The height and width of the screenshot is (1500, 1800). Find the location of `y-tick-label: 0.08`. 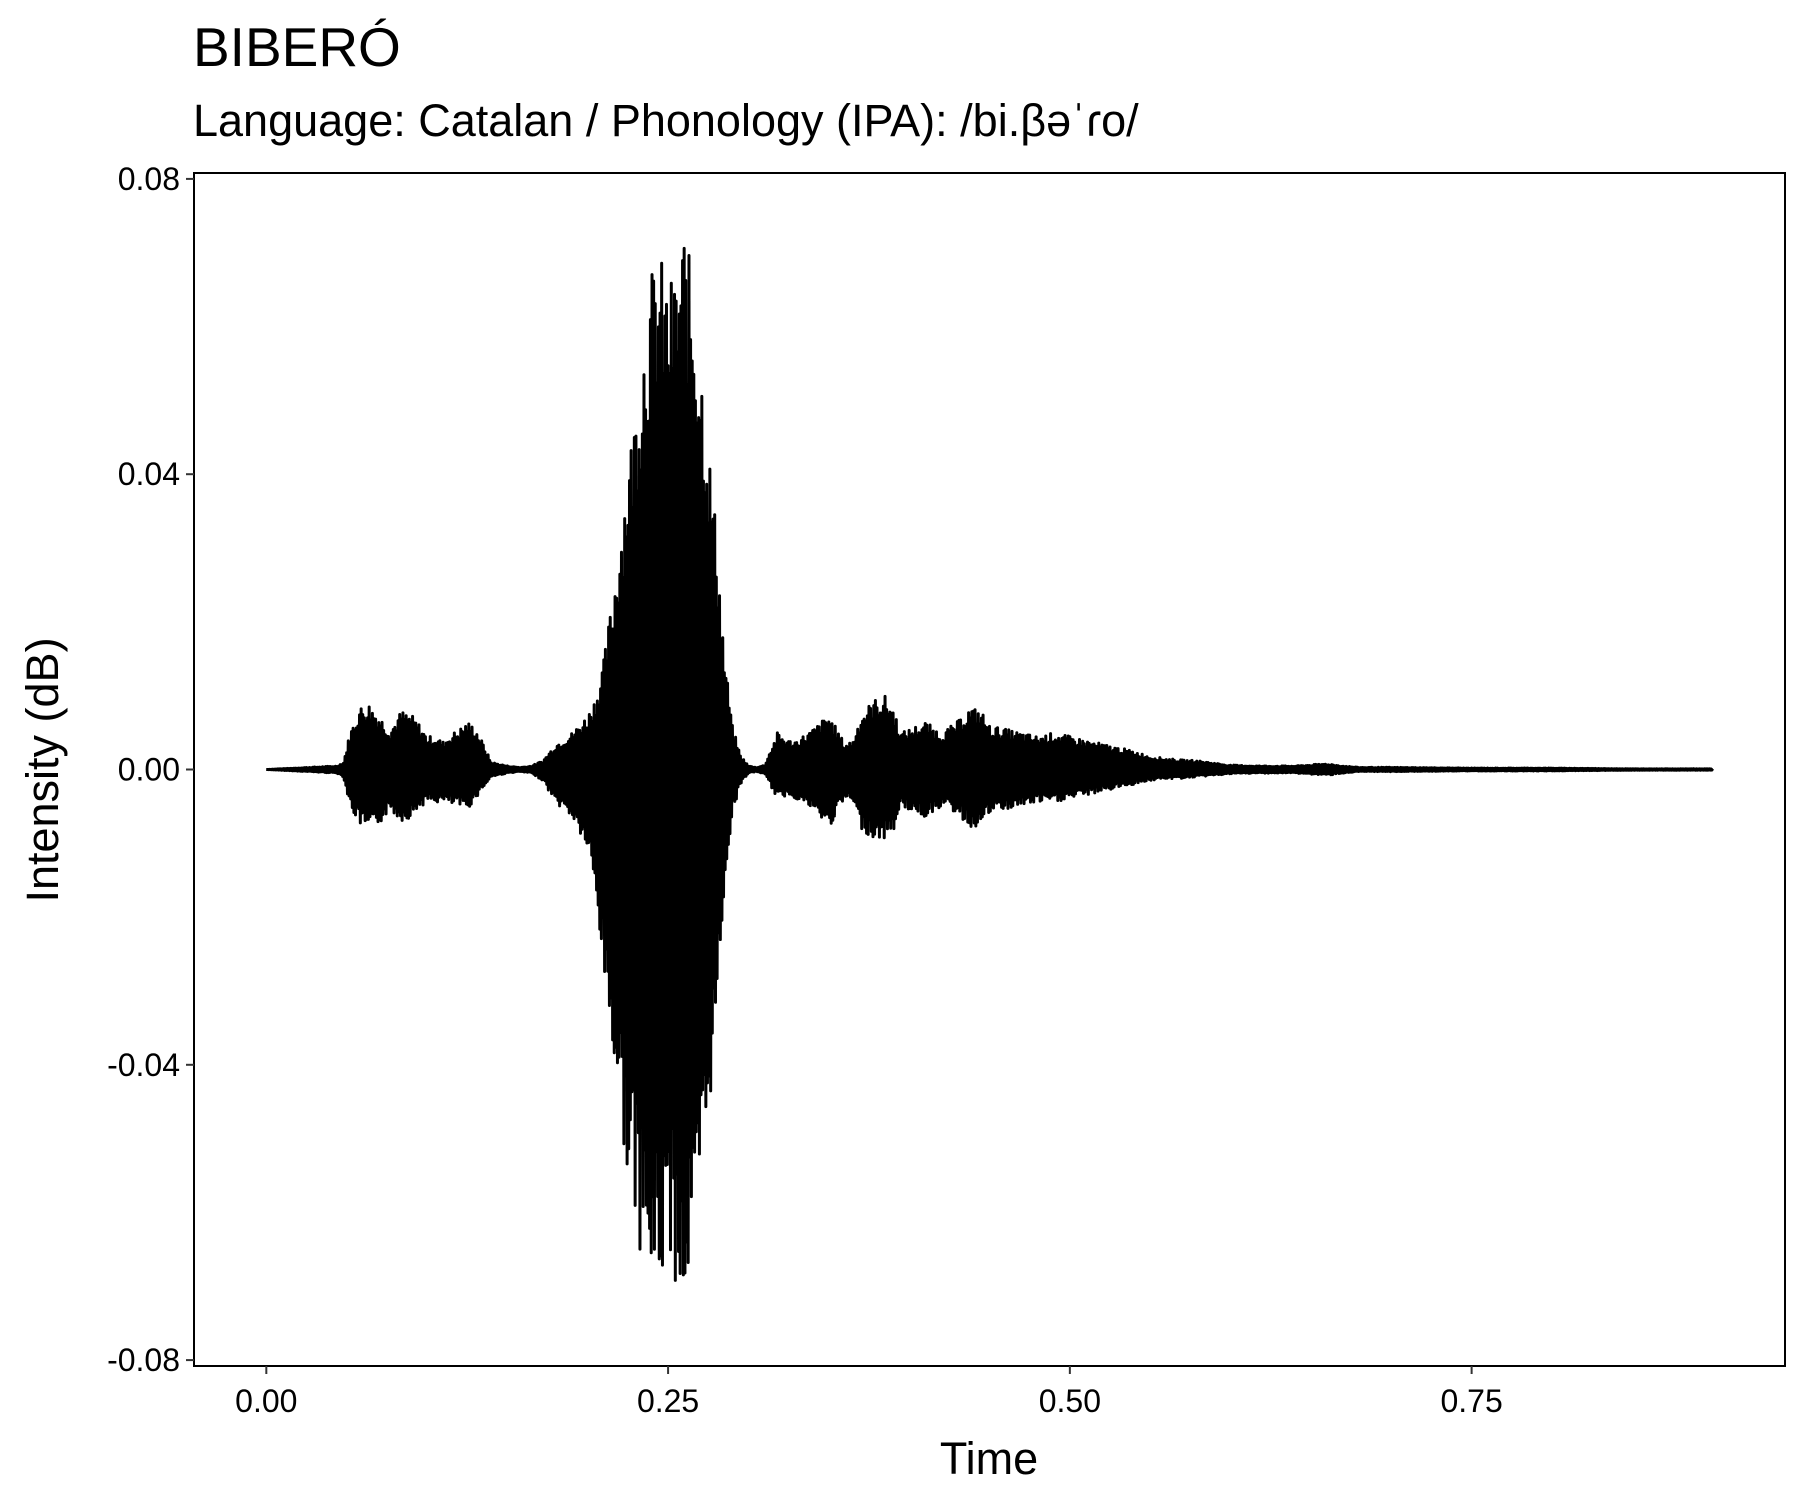

y-tick-label: 0.08 is located at coordinates (149, 179).